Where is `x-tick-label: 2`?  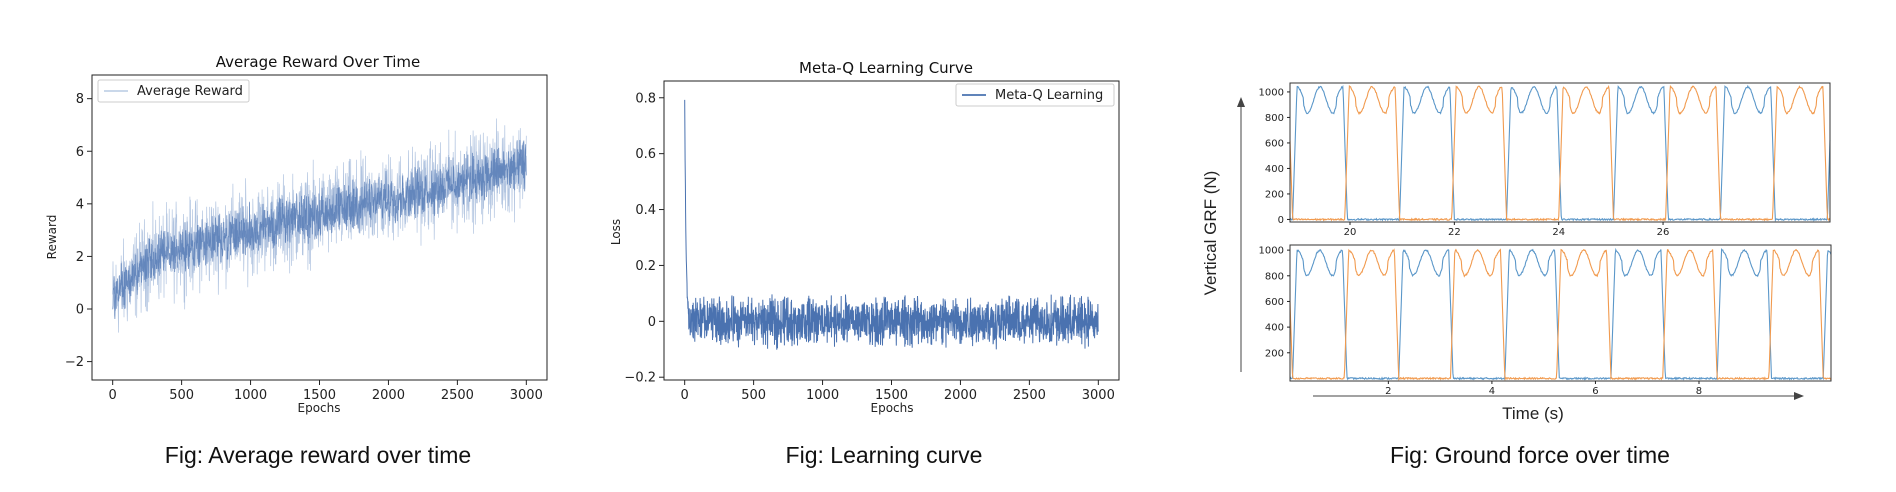
x-tick-label: 2 is located at coordinates (1388, 391).